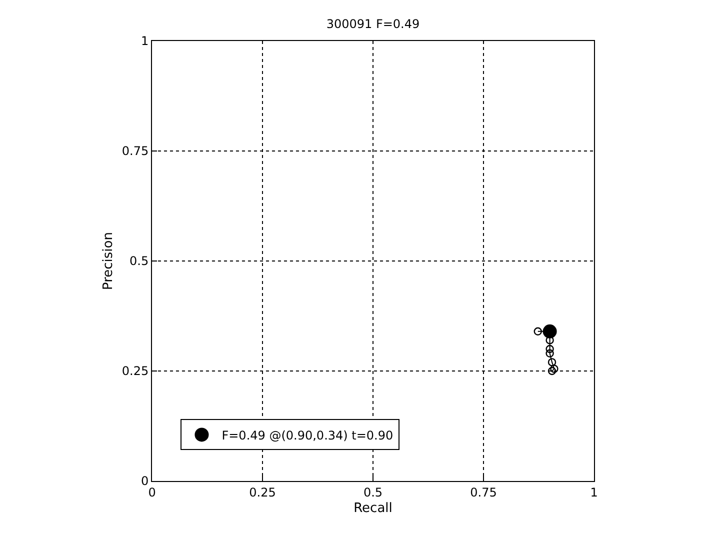  What do you see at coordinates (135, 371) in the screenshot?
I see `y-tick-label: 0.25` at bounding box center [135, 371].